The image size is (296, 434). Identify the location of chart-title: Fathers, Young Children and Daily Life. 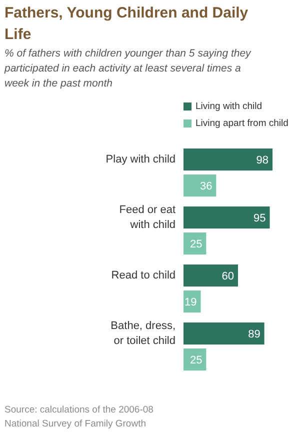
(126, 23).